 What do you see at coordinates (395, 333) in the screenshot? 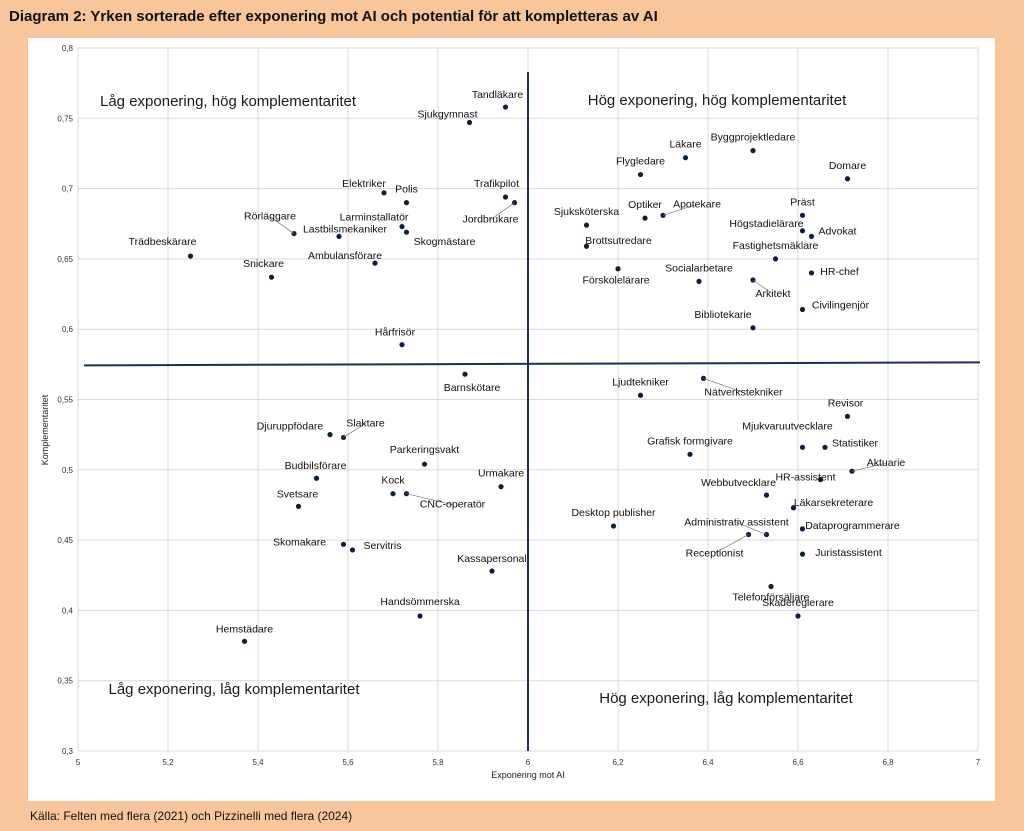
I see `point-label: Hårfrisör` at bounding box center [395, 333].